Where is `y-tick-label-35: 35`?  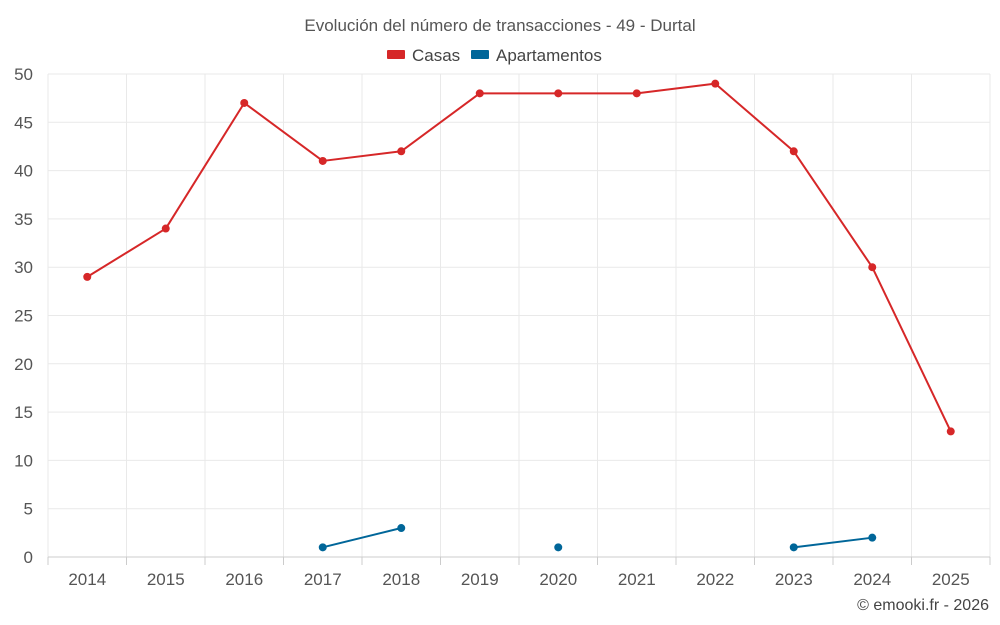
y-tick-label-35: 35 is located at coordinates (23, 219).